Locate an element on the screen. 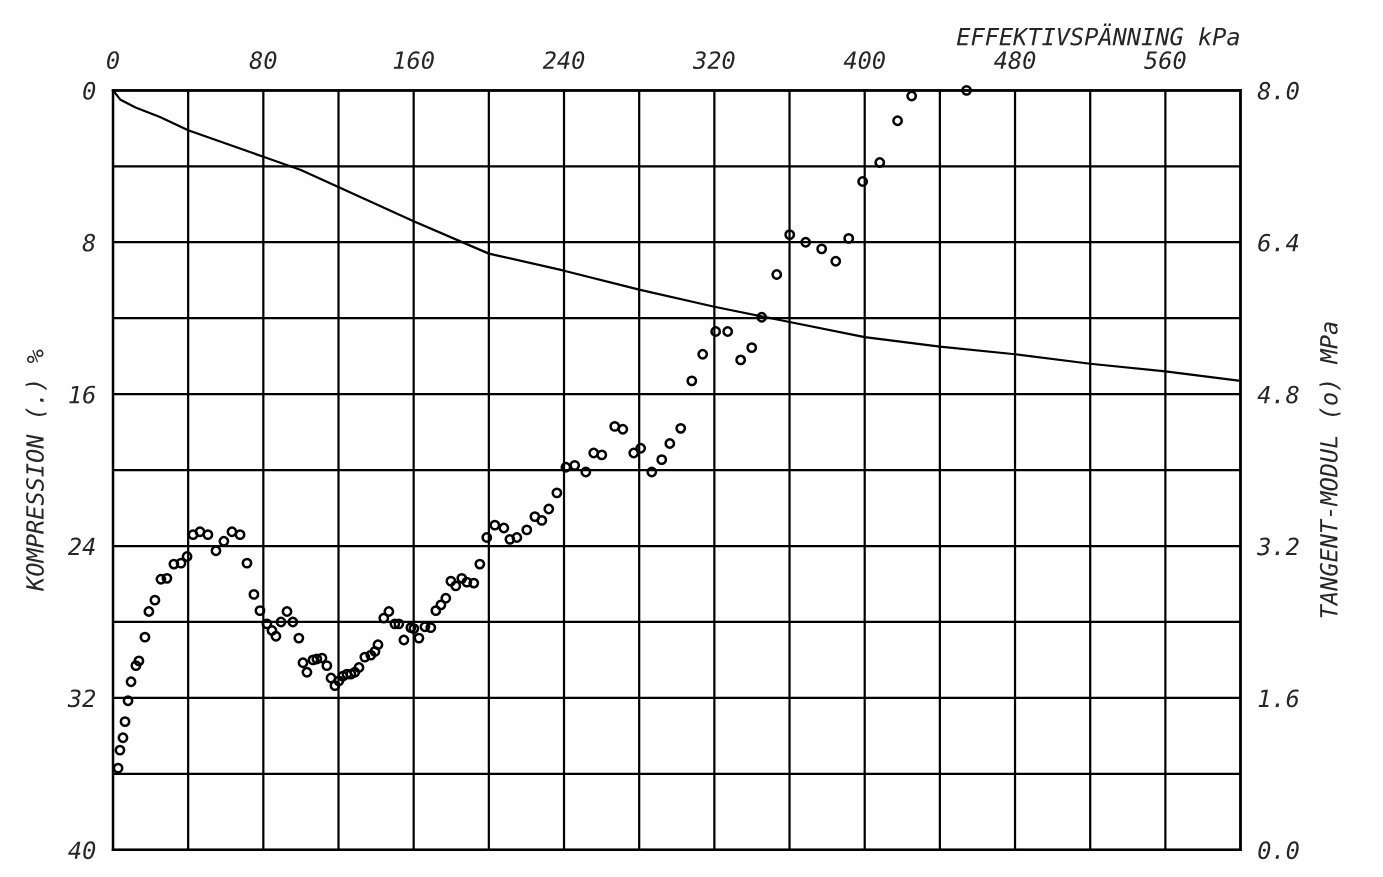  y2-tick-label: 4.8 is located at coordinates (1278, 394).